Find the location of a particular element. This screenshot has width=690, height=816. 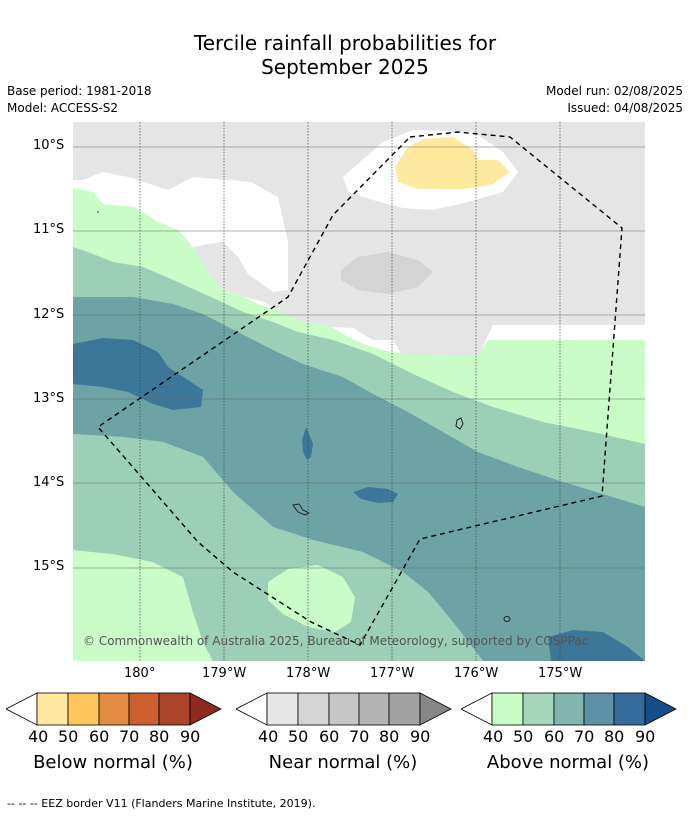

lon-label-179w: 179°W is located at coordinates (224, 673).